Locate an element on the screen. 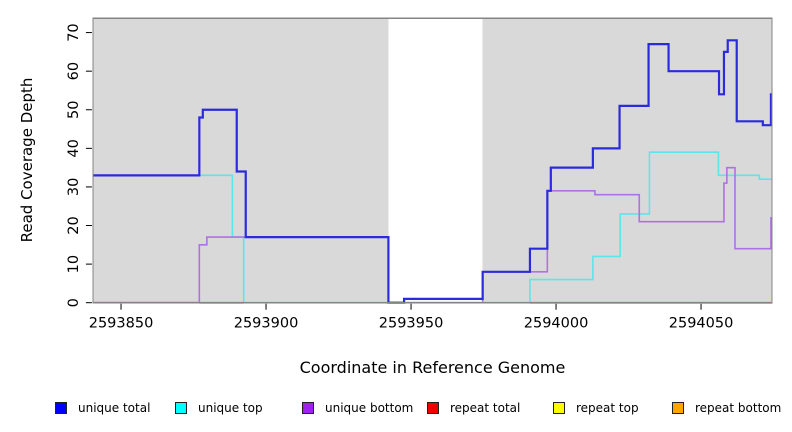 The width and height of the screenshot is (792, 432). legend-label: unique bottom is located at coordinates (369, 408).